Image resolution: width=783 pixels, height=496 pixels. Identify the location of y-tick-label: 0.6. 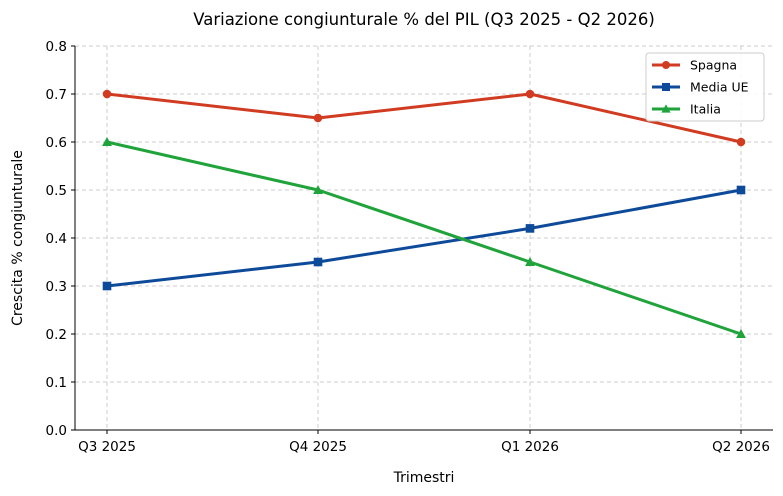
(56, 143).